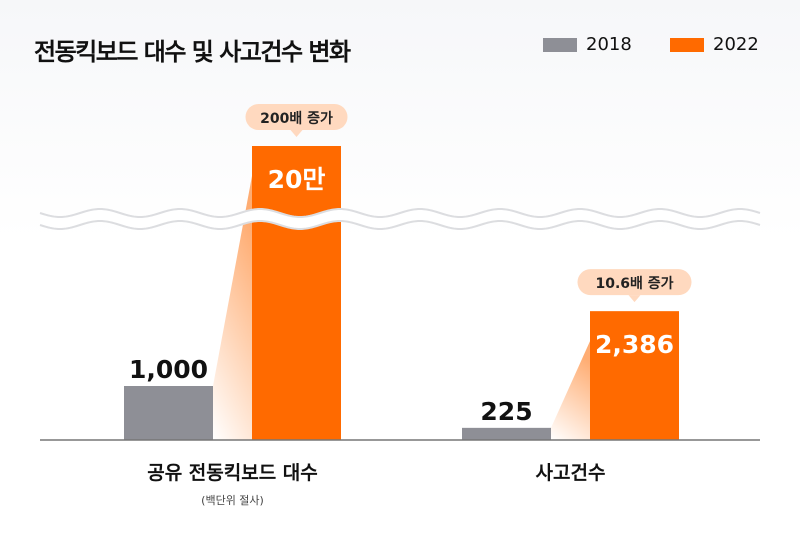 The image size is (800, 533). I want to click on data-label-2022-1: 2,386, so click(634, 344).